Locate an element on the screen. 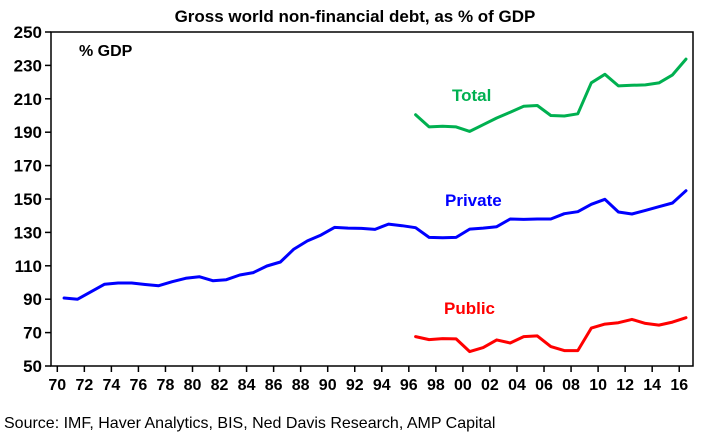 This screenshot has height=437, width=704. y-tick-label: 90 is located at coordinates (32, 299).